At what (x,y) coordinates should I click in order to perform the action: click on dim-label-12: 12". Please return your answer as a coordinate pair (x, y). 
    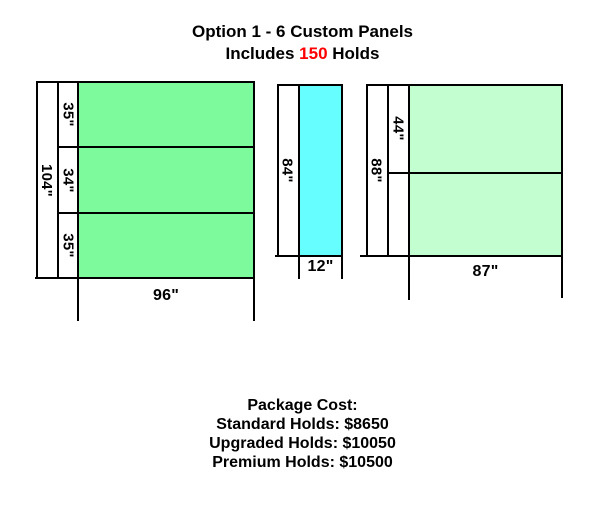
    Looking at the image, I should click on (320, 266).